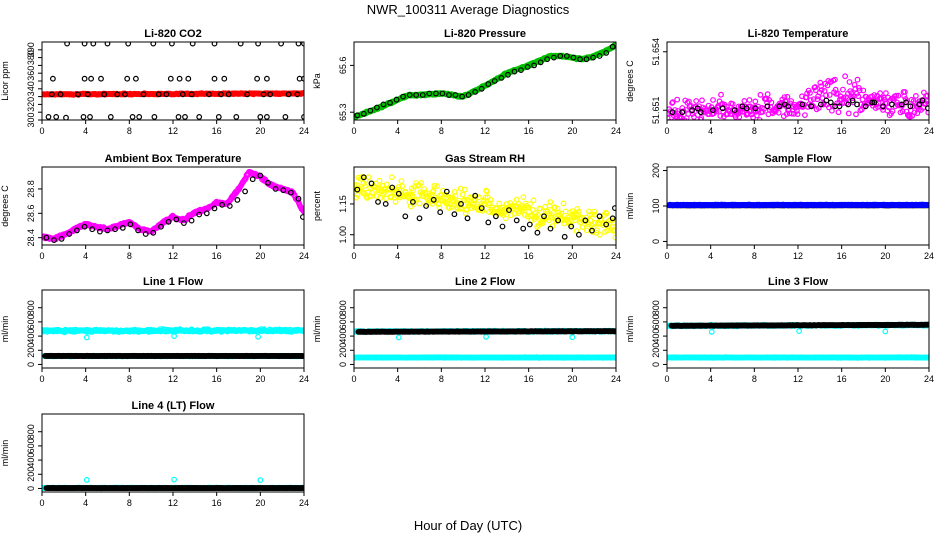 This screenshot has width=936, height=540. What do you see at coordinates (317, 205) in the screenshot?
I see `panel-ylabel: percent` at bounding box center [317, 205].